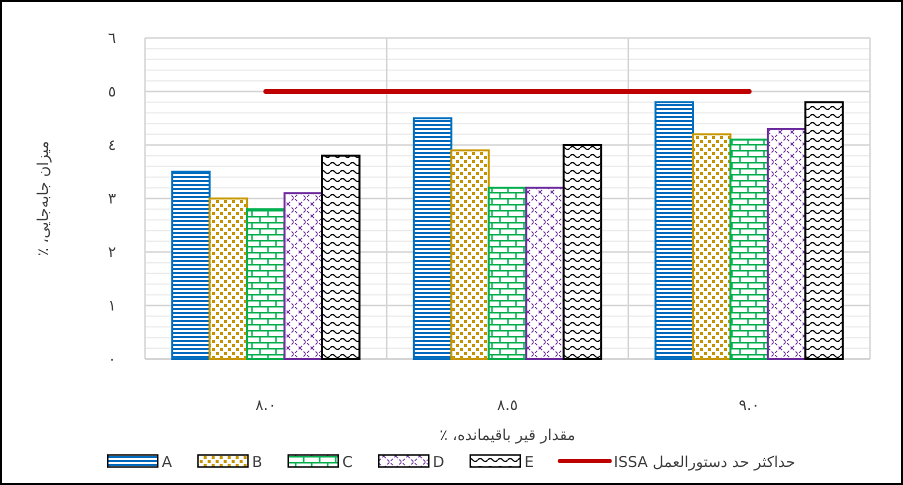 This screenshot has width=903, height=485. Describe the element at coordinates (112, 38) in the screenshot. I see `y-tick-label: ٦` at that location.